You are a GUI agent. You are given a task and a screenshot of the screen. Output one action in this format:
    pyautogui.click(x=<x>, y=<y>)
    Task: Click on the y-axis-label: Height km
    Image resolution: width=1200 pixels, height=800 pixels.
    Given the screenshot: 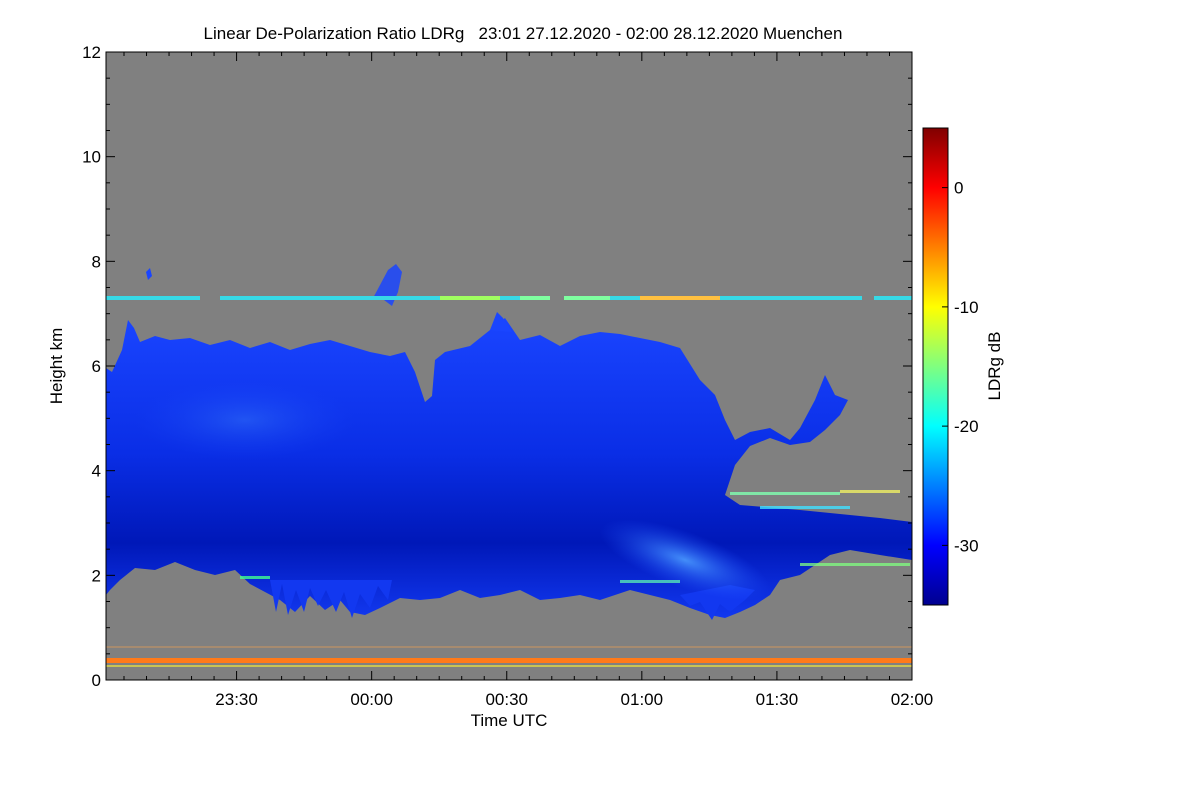 What is the action you would take?
    pyautogui.click(x=56, y=366)
    